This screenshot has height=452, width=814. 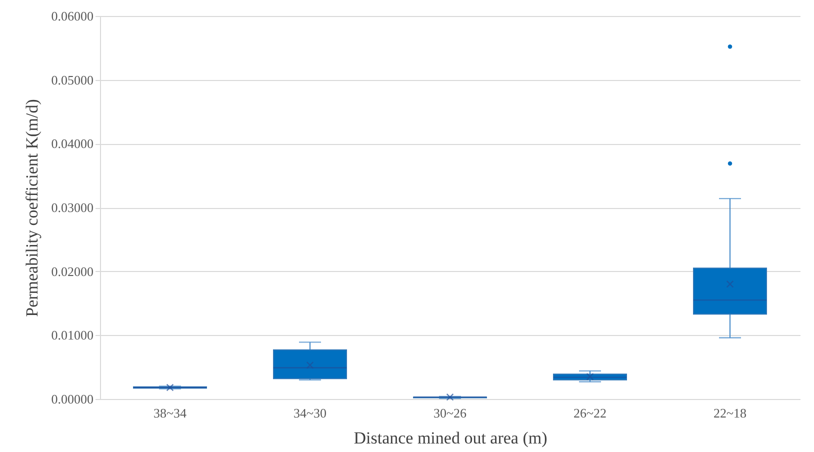 I want to click on y-tick-label: 0.03000, so click(x=72, y=207).